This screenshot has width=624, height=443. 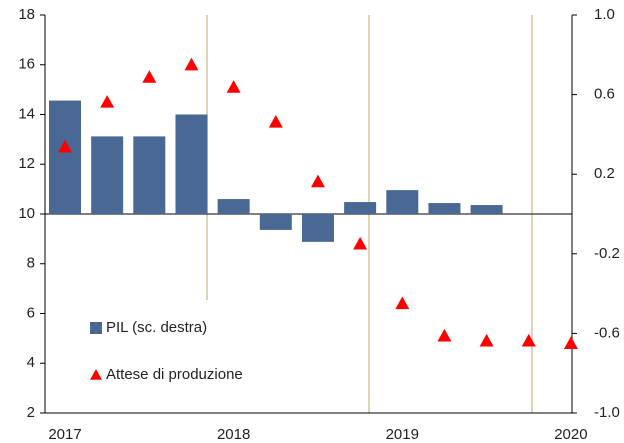 What do you see at coordinates (31, 412) in the screenshot?
I see `y-tick-label: 2` at bounding box center [31, 412].